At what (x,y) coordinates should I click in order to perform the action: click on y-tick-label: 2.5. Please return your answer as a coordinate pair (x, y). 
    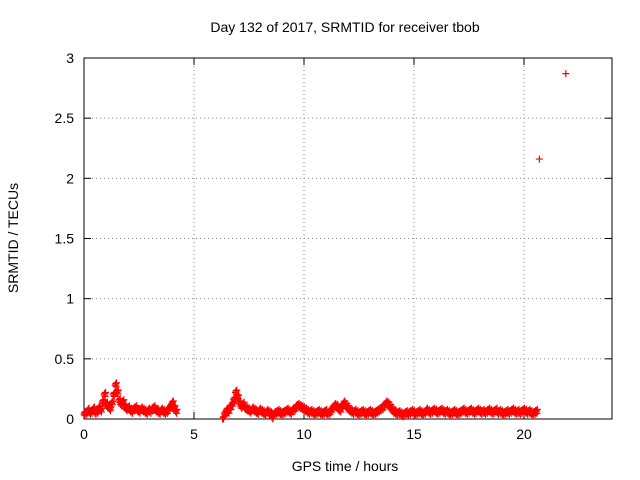
    Looking at the image, I should click on (65, 118).